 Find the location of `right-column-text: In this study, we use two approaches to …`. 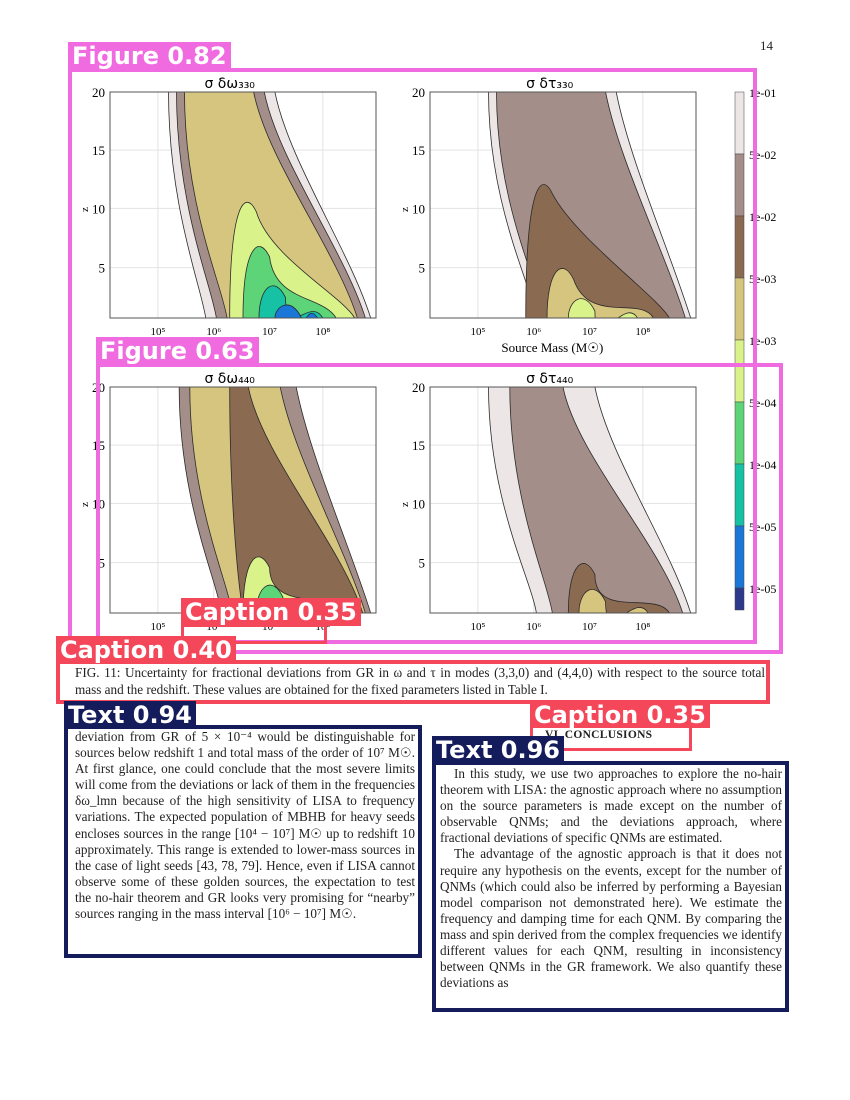

right-column-text: In this study, we use two approaches to … is located at coordinates (611, 878).